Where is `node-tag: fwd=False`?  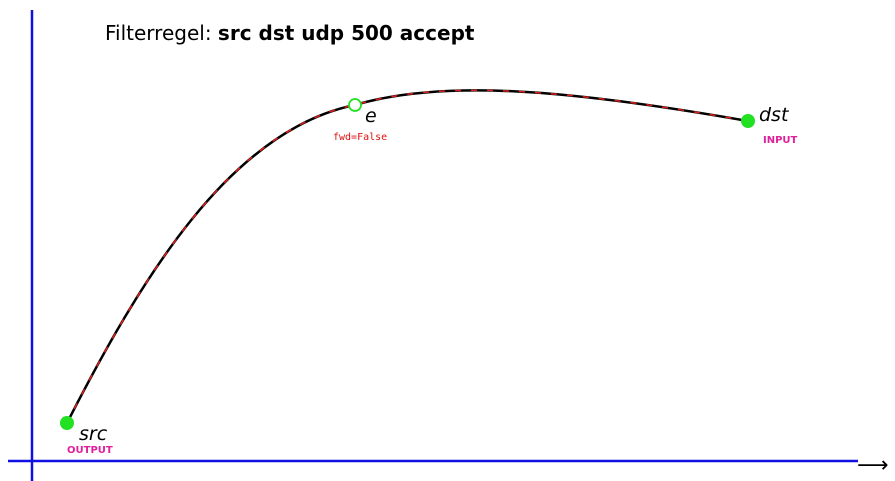
node-tag: fwd=False is located at coordinates (360, 137).